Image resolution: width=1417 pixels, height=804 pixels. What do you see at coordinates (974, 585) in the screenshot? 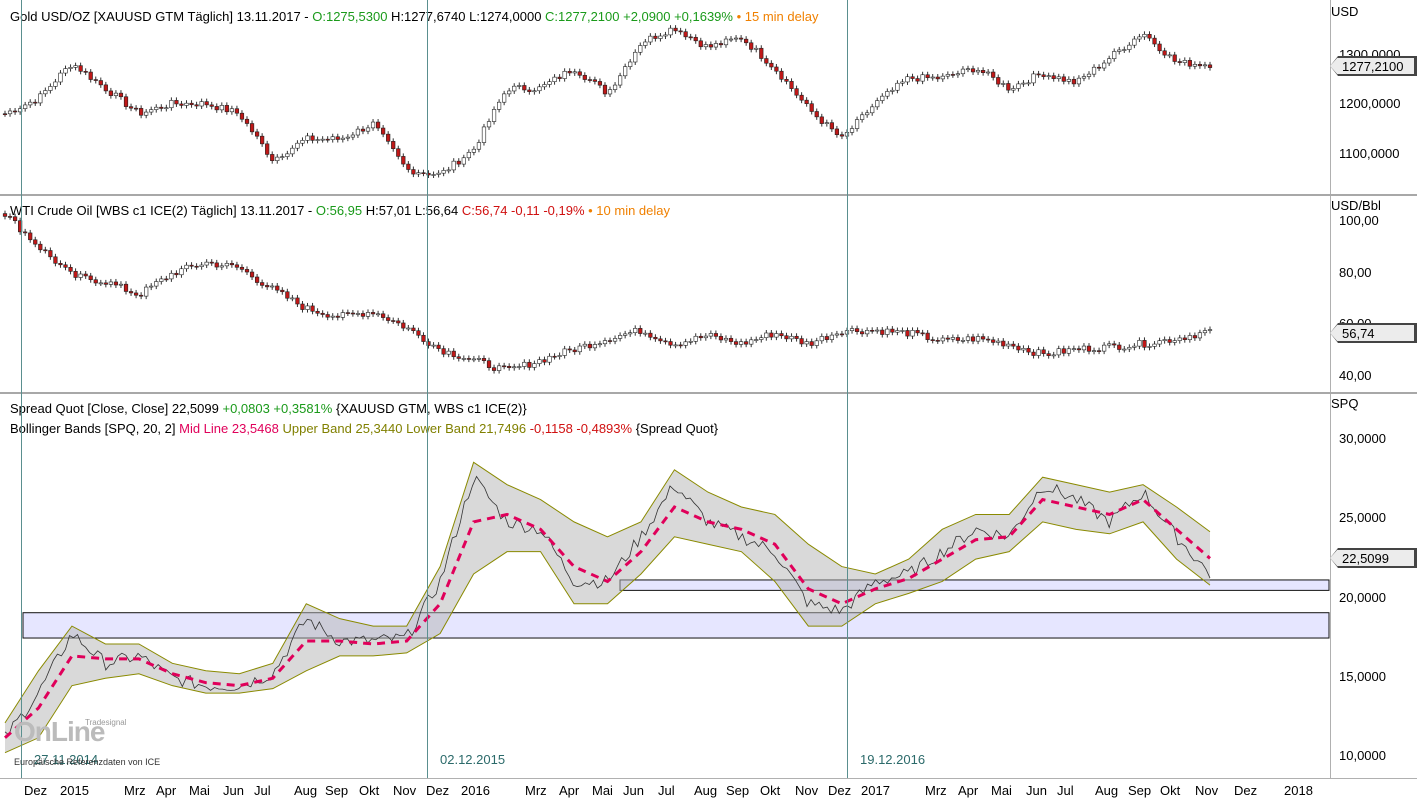
I see `support-zone` at bounding box center [974, 585].